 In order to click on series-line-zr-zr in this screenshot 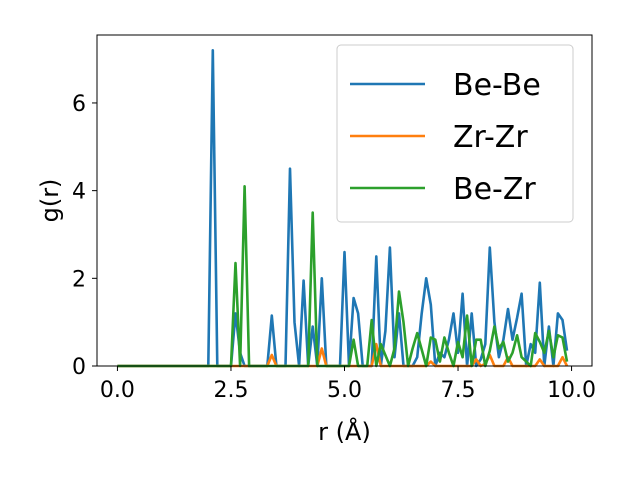, I will do `click(343, 355)`.